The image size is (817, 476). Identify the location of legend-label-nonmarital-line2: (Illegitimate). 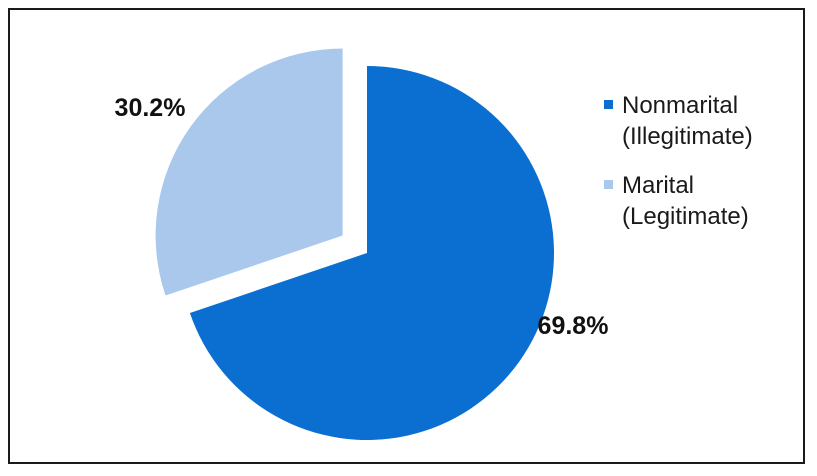
(687, 136).